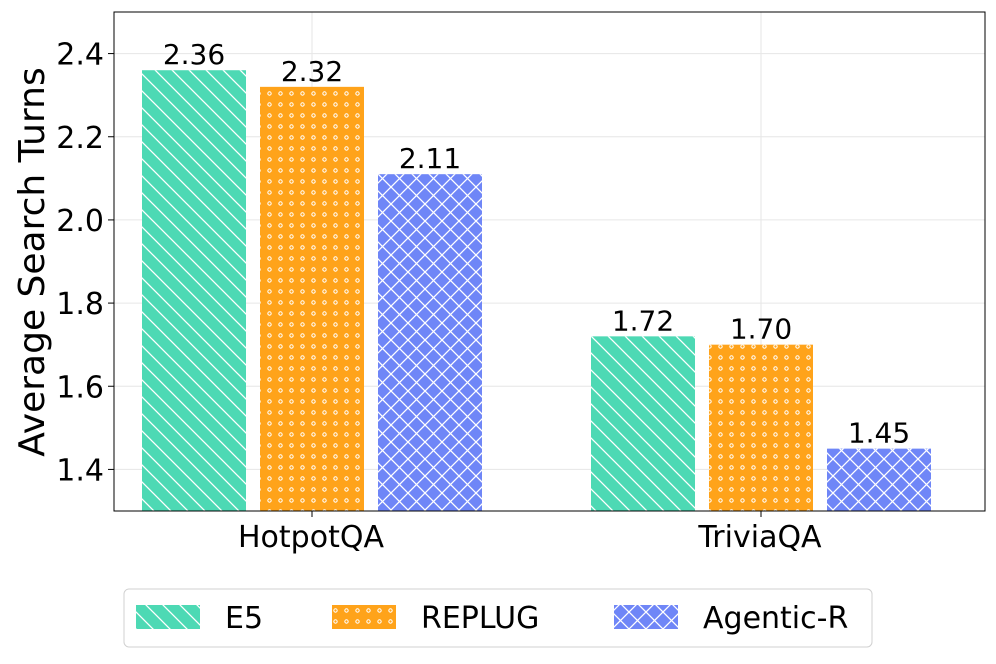  Describe the element at coordinates (311, 537) in the screenshot. I see `x-tick-label: HotpotQA` at that location.